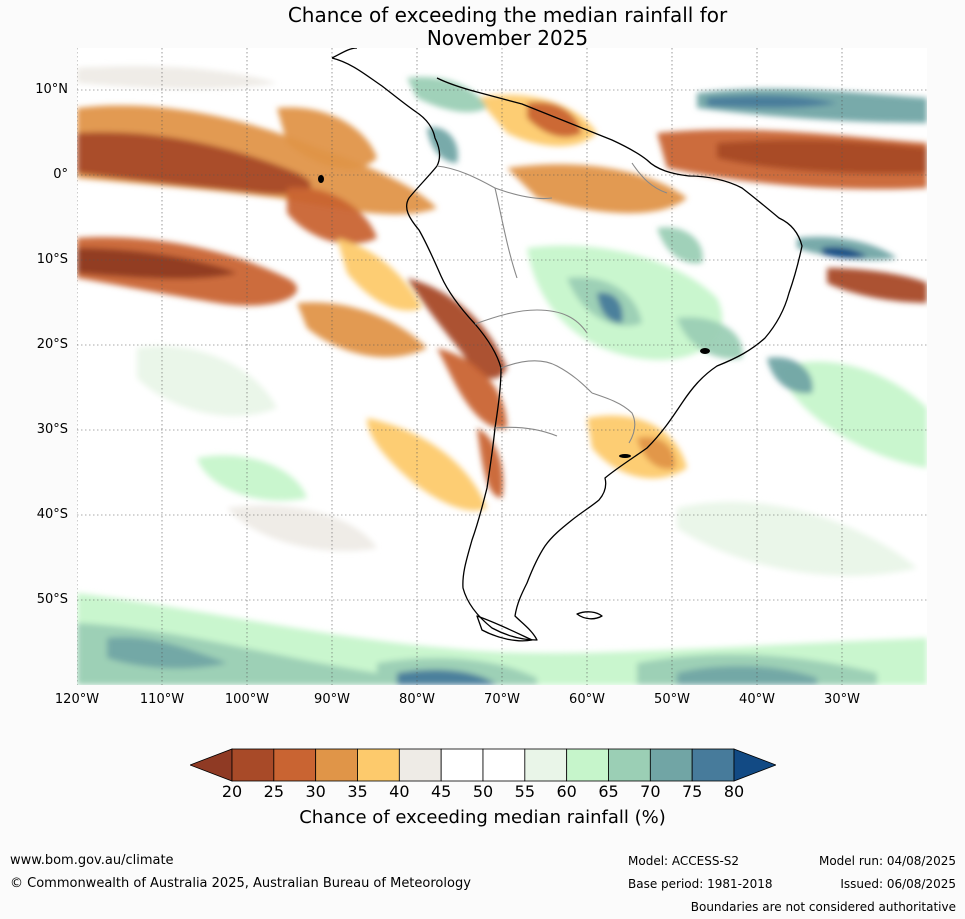 This screenshot has height=919, width=965. Describe the element at coordinates (684, 861) in the screenshot. I see `model-info: Model: ACCESS-S2` at that location.